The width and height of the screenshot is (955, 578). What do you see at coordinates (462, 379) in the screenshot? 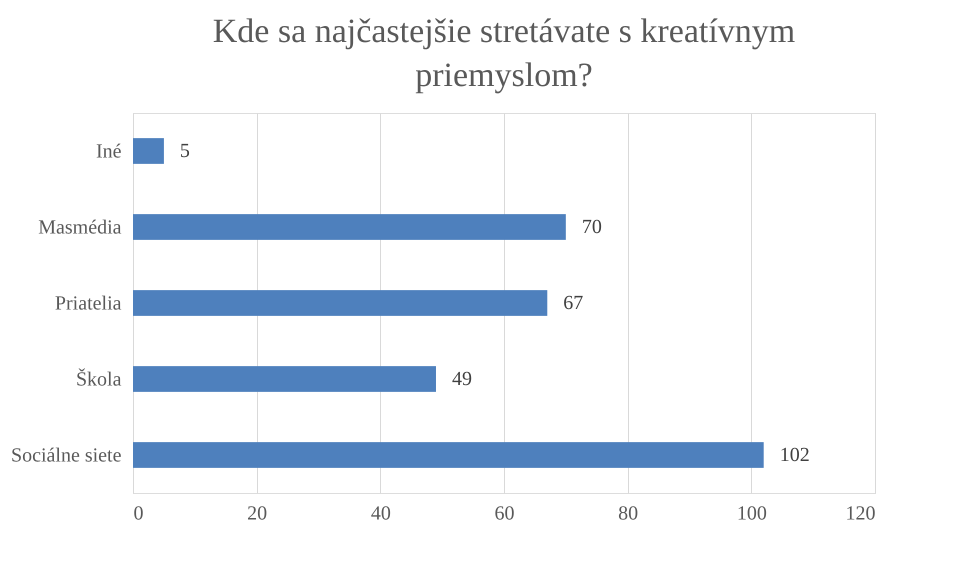
I see `data-label: 49` at bounding box center [462, 379].